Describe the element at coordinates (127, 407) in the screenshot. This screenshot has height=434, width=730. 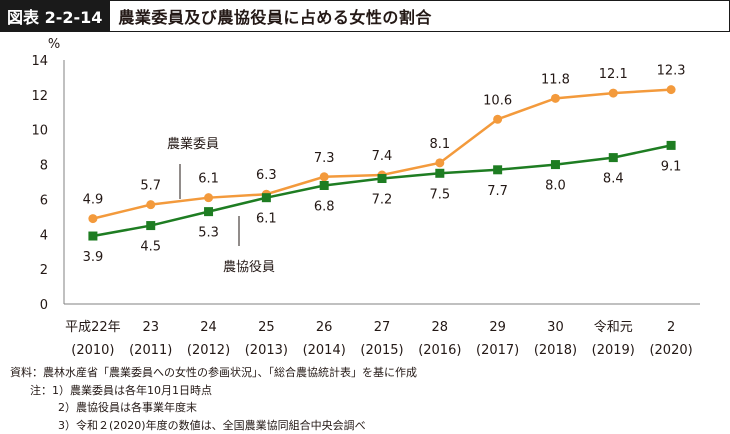
I see `note-2: 2）農協役員は各事業年度末` at that location.